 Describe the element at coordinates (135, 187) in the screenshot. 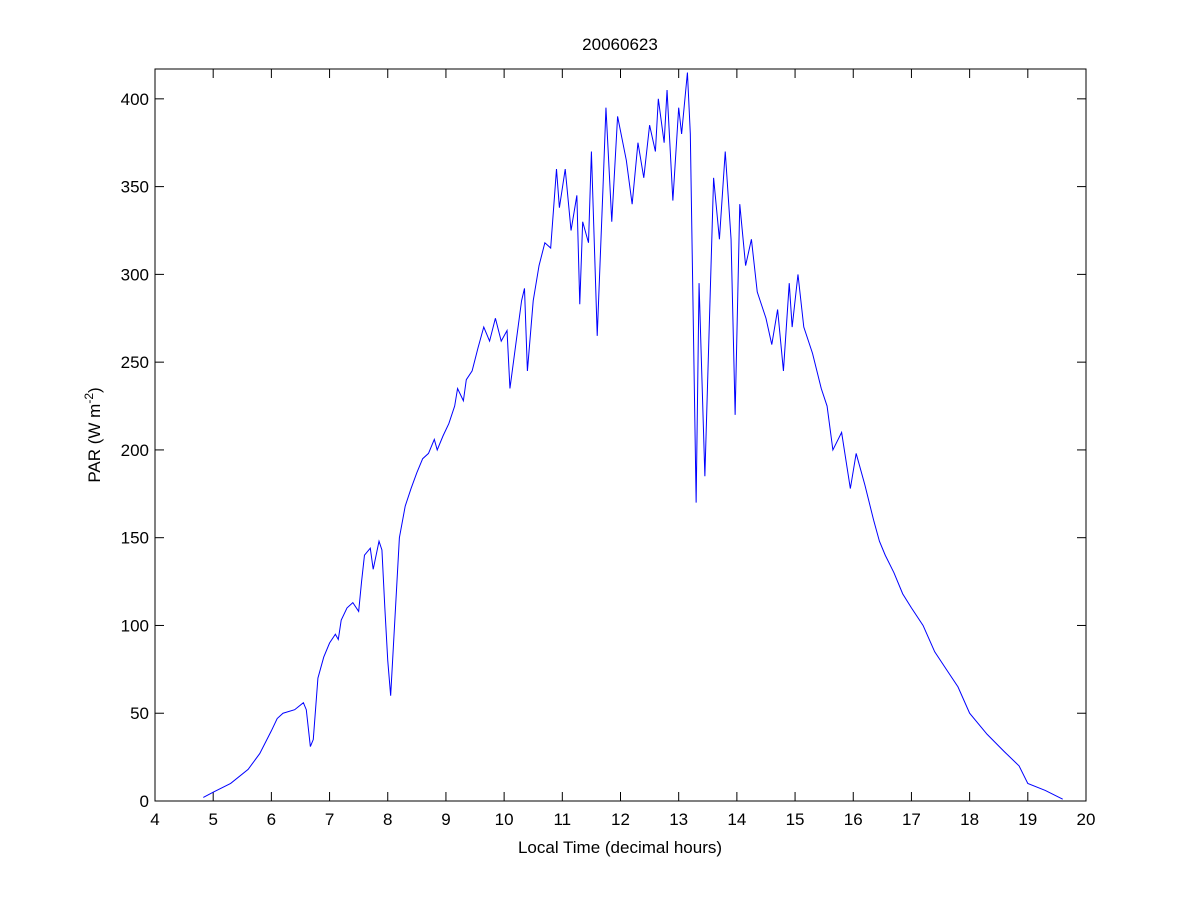

I see `y-tick-label: 350` at that location.